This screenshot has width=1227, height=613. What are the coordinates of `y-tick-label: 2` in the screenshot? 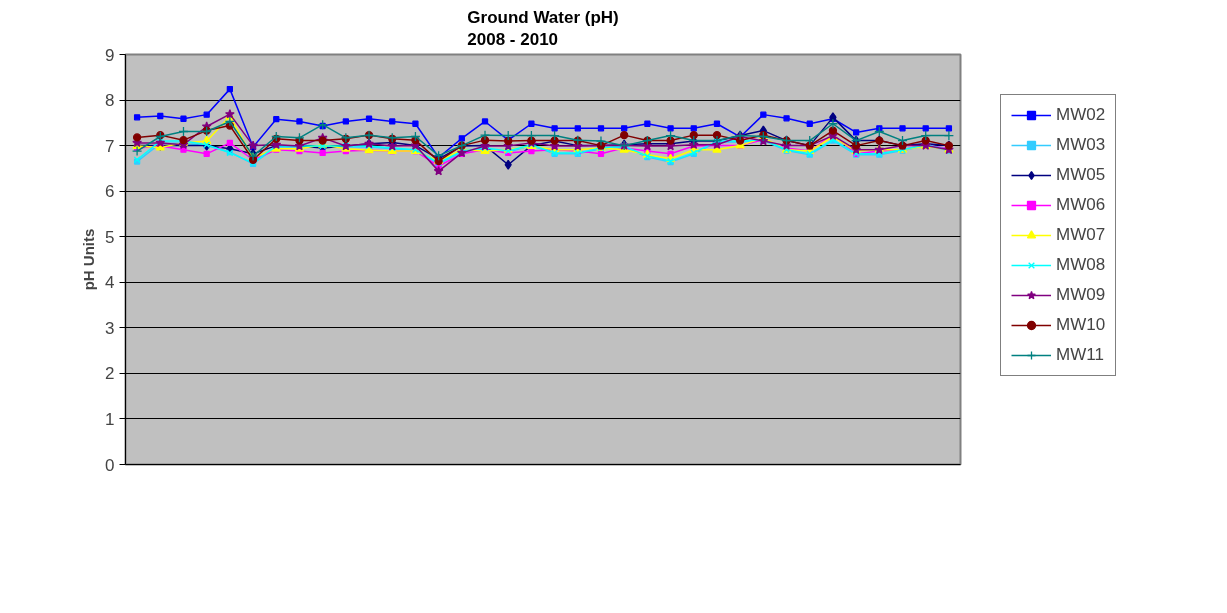 It's located at (110, 374).